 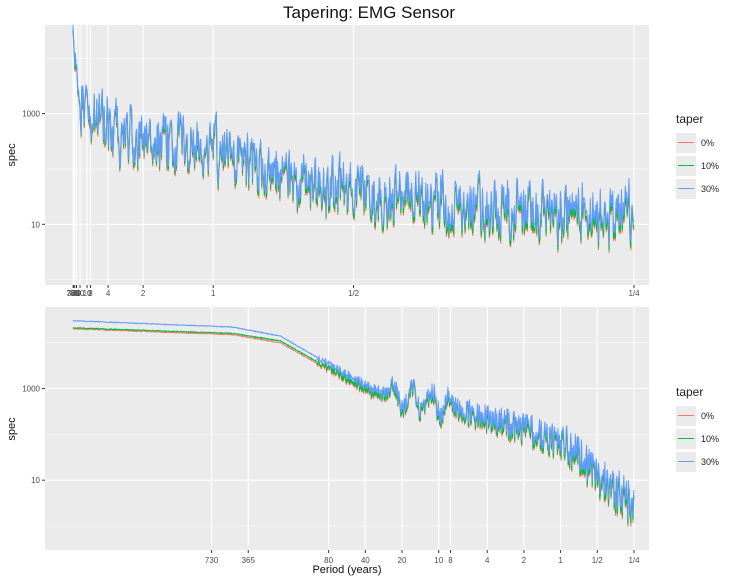 I want to click on top-x-tick-label: 8, so click(x=90, y=293).